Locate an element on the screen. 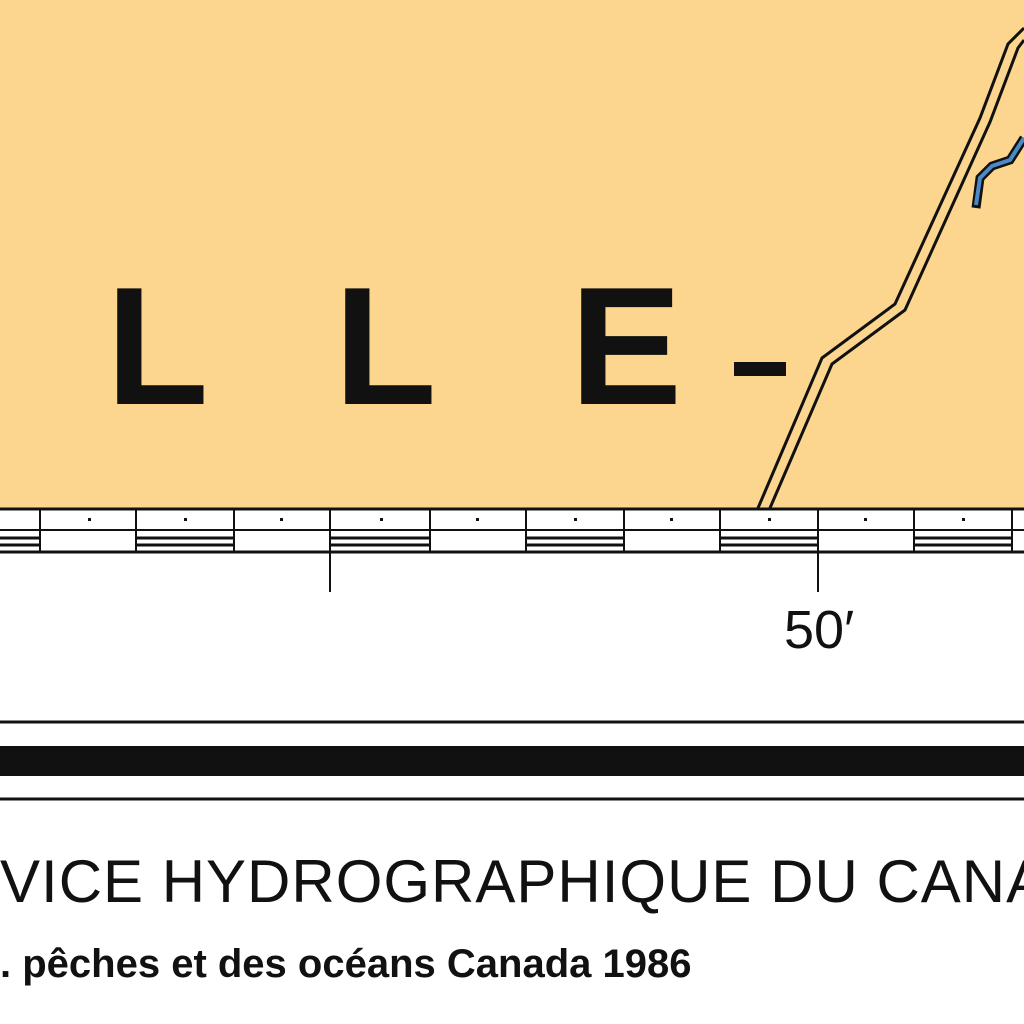 The image size is (1024, 1024). copyright-line: . pêches et des océans Canada 1986 is located at coordinates (346, 964).